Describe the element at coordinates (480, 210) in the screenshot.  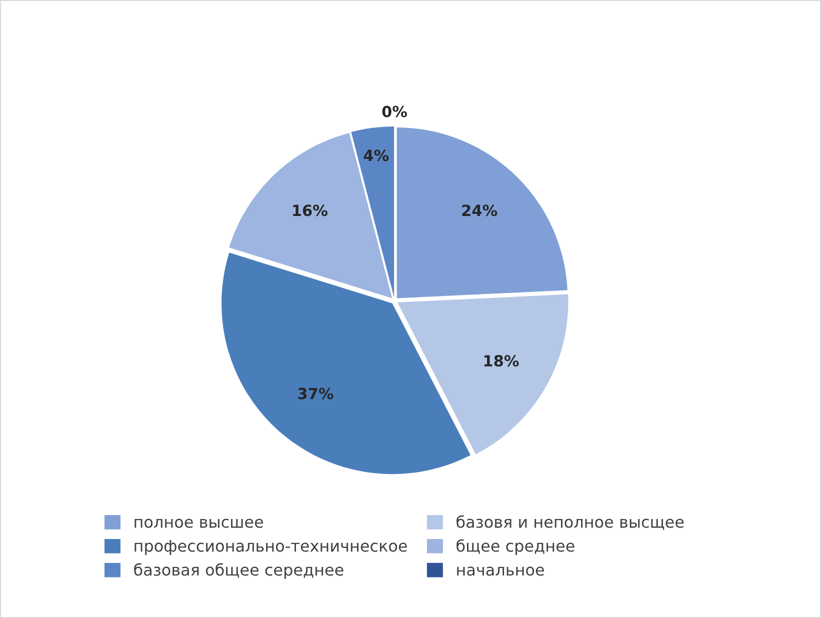
I see `data-label: 24%` at that location.